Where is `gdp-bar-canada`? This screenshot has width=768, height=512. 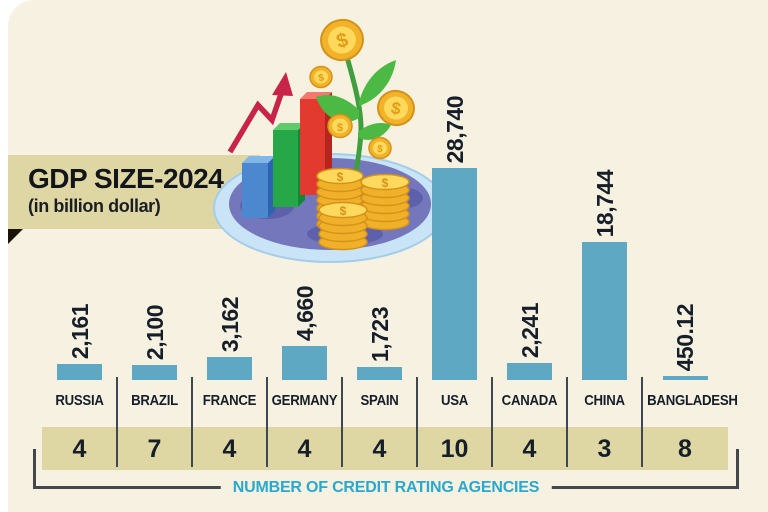 gdp-bar-canada is located at coordinates (529, 371).